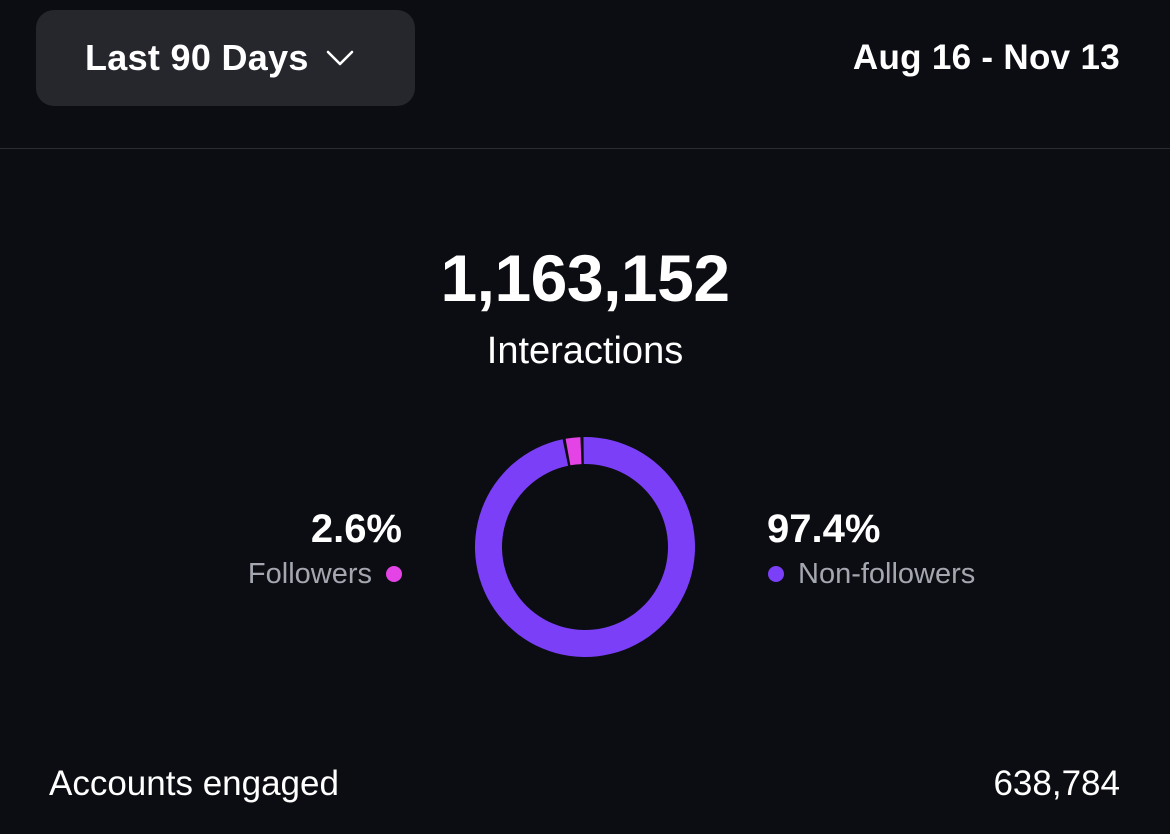  I want to click on followers-stat: 2.6% Followers, so click(325, 550).